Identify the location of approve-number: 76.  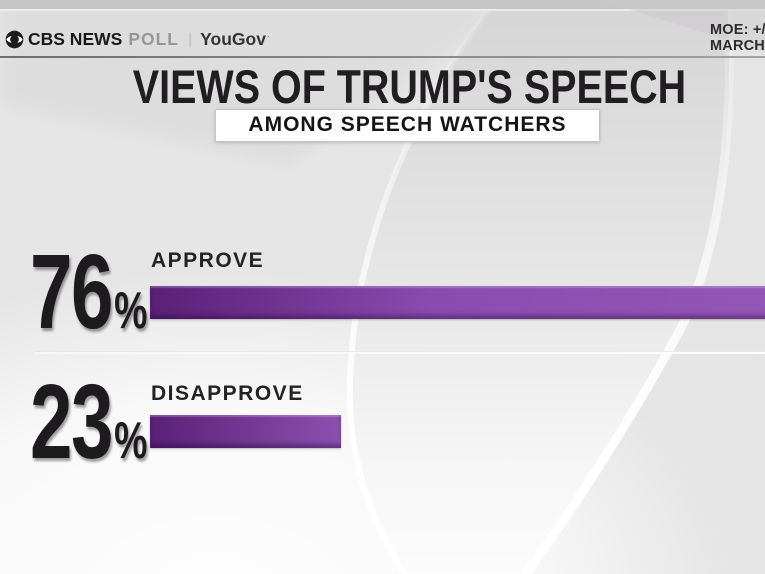
(71, 292).